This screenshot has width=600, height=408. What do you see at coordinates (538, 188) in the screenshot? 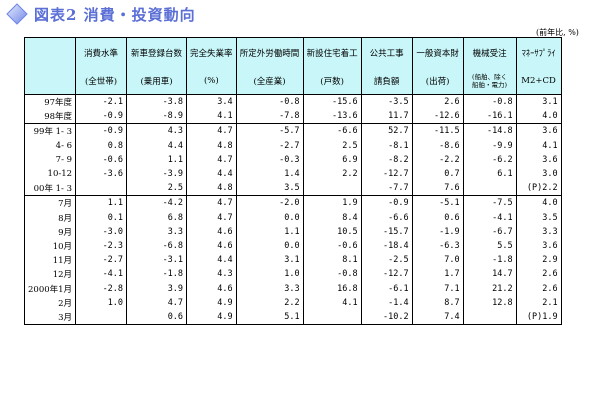
I see `table-cell: (P)2.2` at bounding box center [538, 188].